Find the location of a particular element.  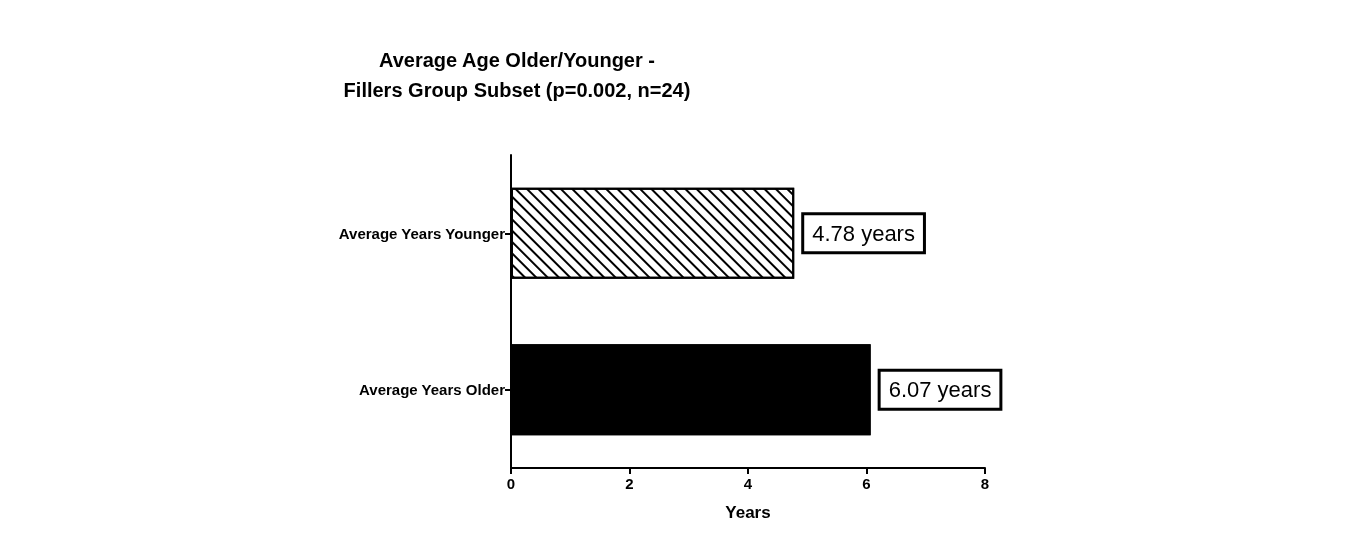

x-tick-label: 8 is located at coordinates (985, 483).